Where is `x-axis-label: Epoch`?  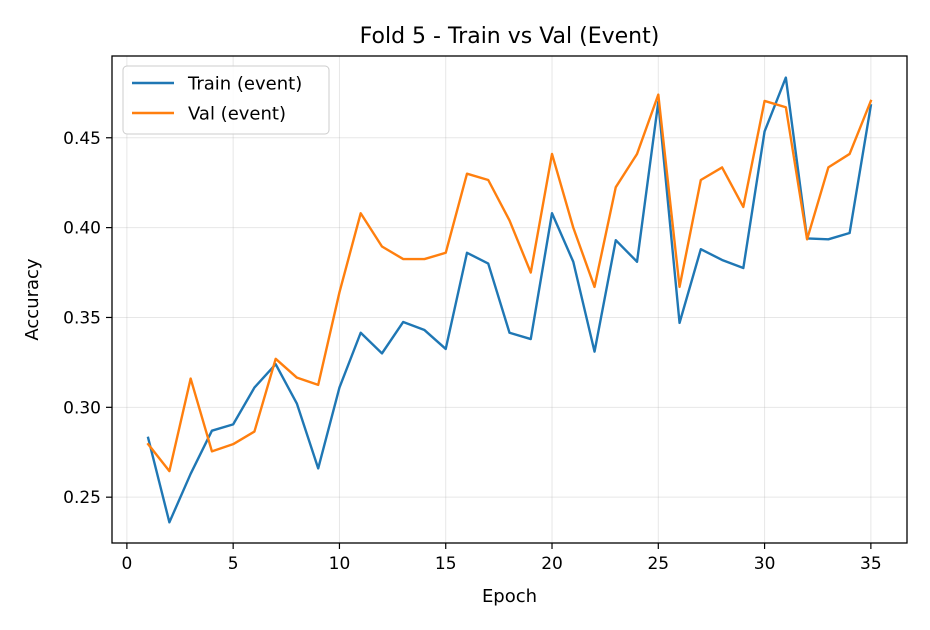 x-axis-label: Epoch is located at coordinates (509, 596).